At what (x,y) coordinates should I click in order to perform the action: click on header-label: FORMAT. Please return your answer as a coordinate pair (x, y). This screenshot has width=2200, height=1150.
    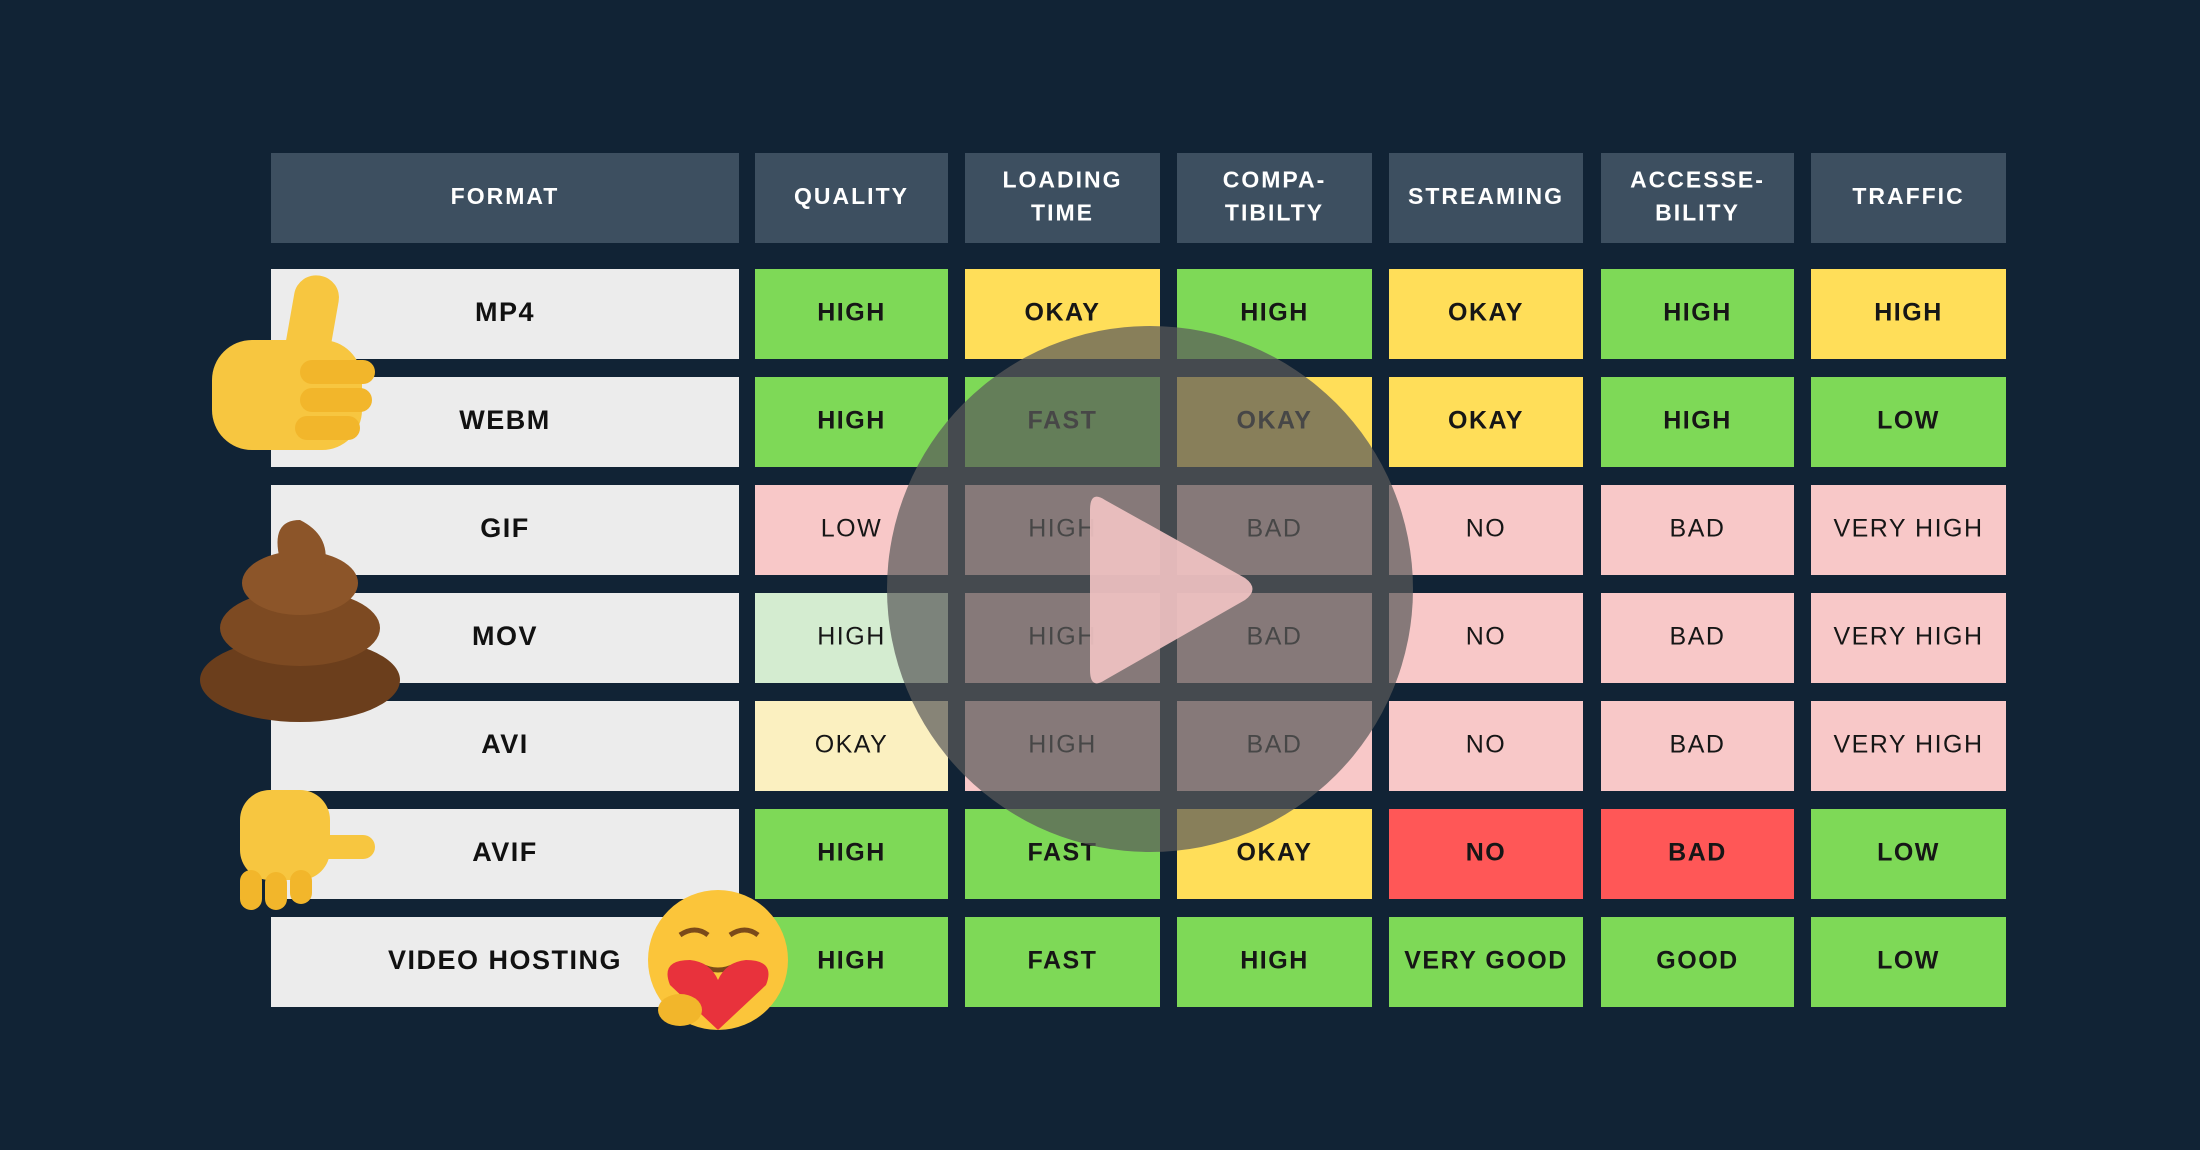
    Looking at the image, I should click on (505, 196).